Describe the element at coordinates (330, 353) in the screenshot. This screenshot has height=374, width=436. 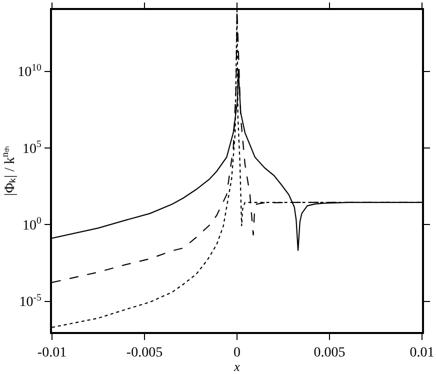
I see `x-tick-label: 0.005` at that location.